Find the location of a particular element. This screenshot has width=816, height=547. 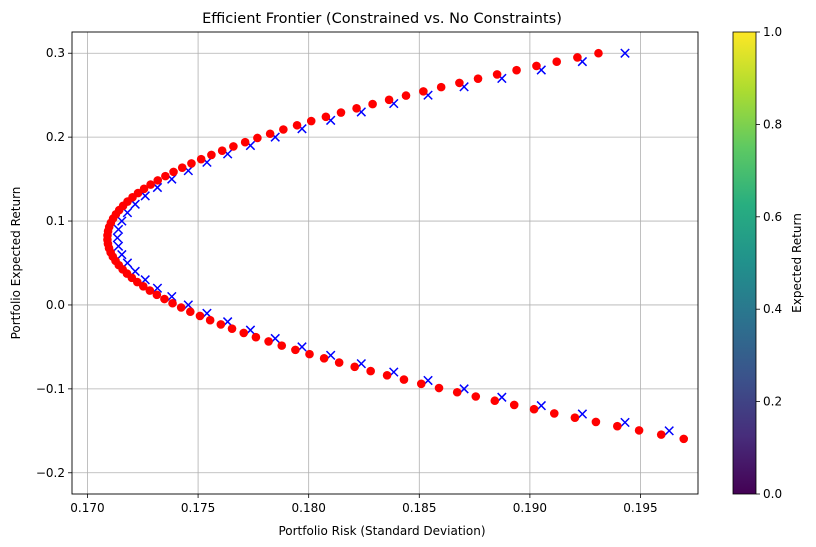

y-tick-label: 0.0 is located at coordinates (55, 305).